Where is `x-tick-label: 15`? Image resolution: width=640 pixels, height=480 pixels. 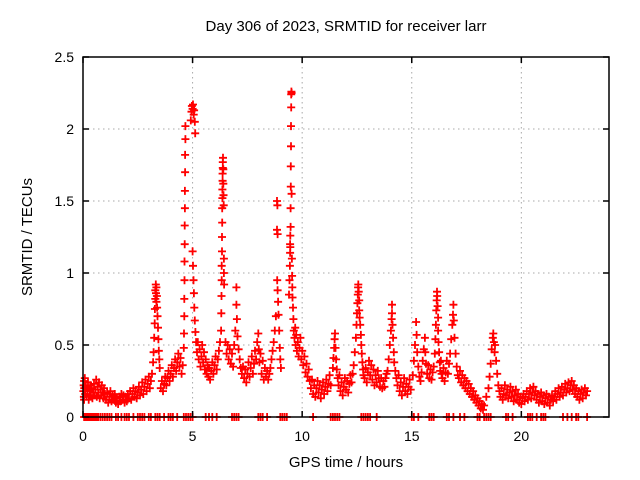
x-tick-label: 15 is located at coordinates (412, 436).